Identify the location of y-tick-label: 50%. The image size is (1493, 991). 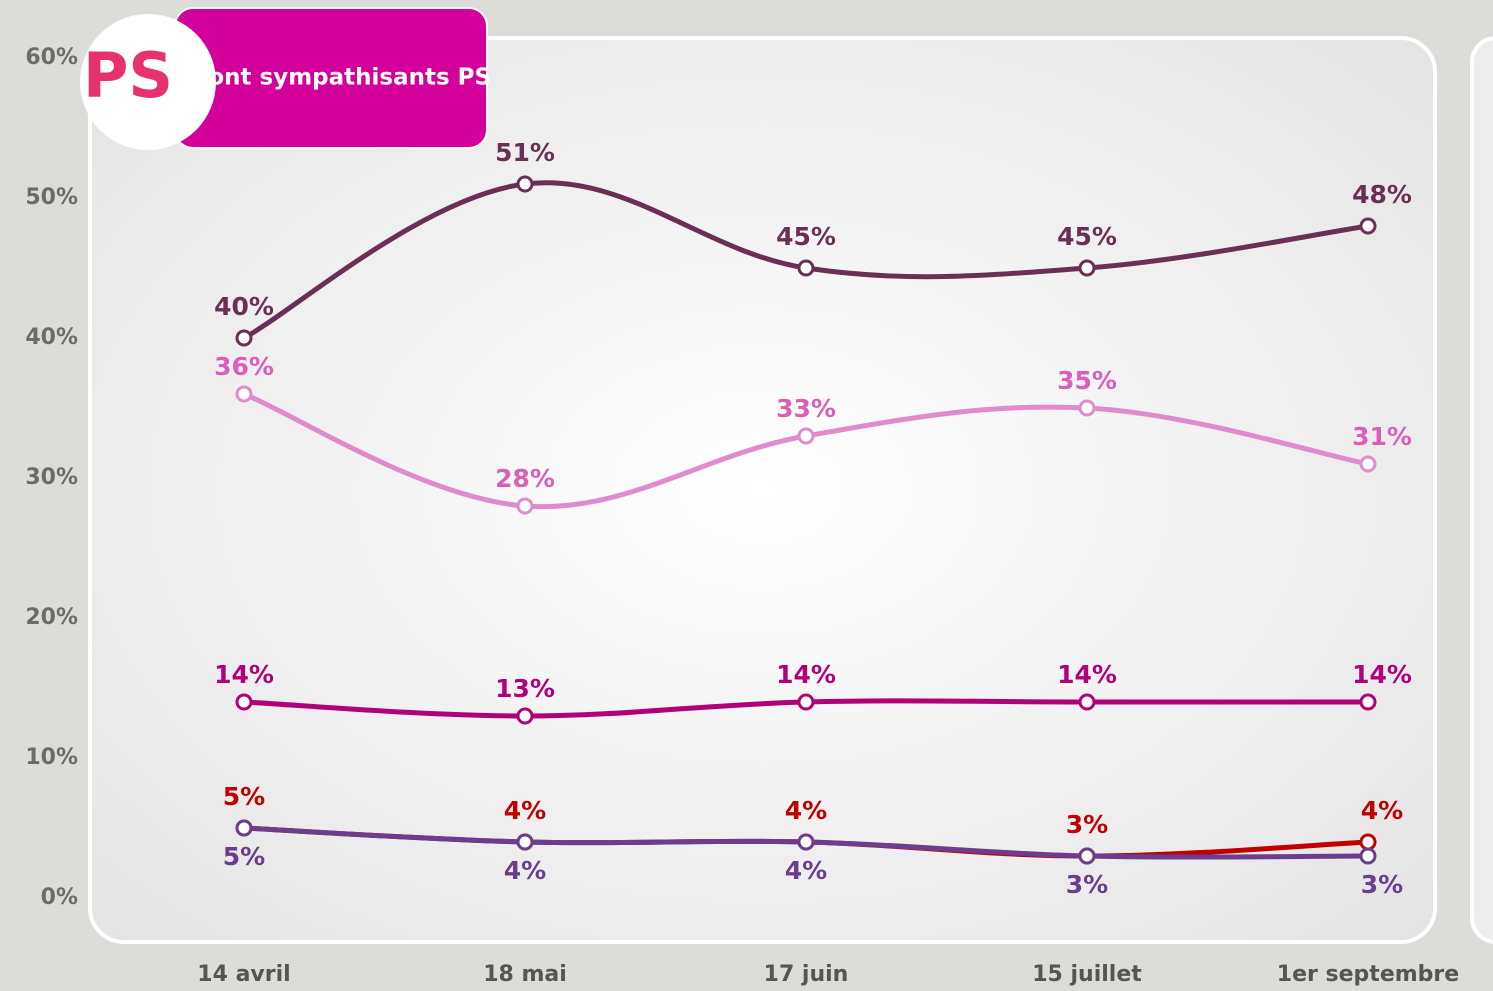
(51, 197).